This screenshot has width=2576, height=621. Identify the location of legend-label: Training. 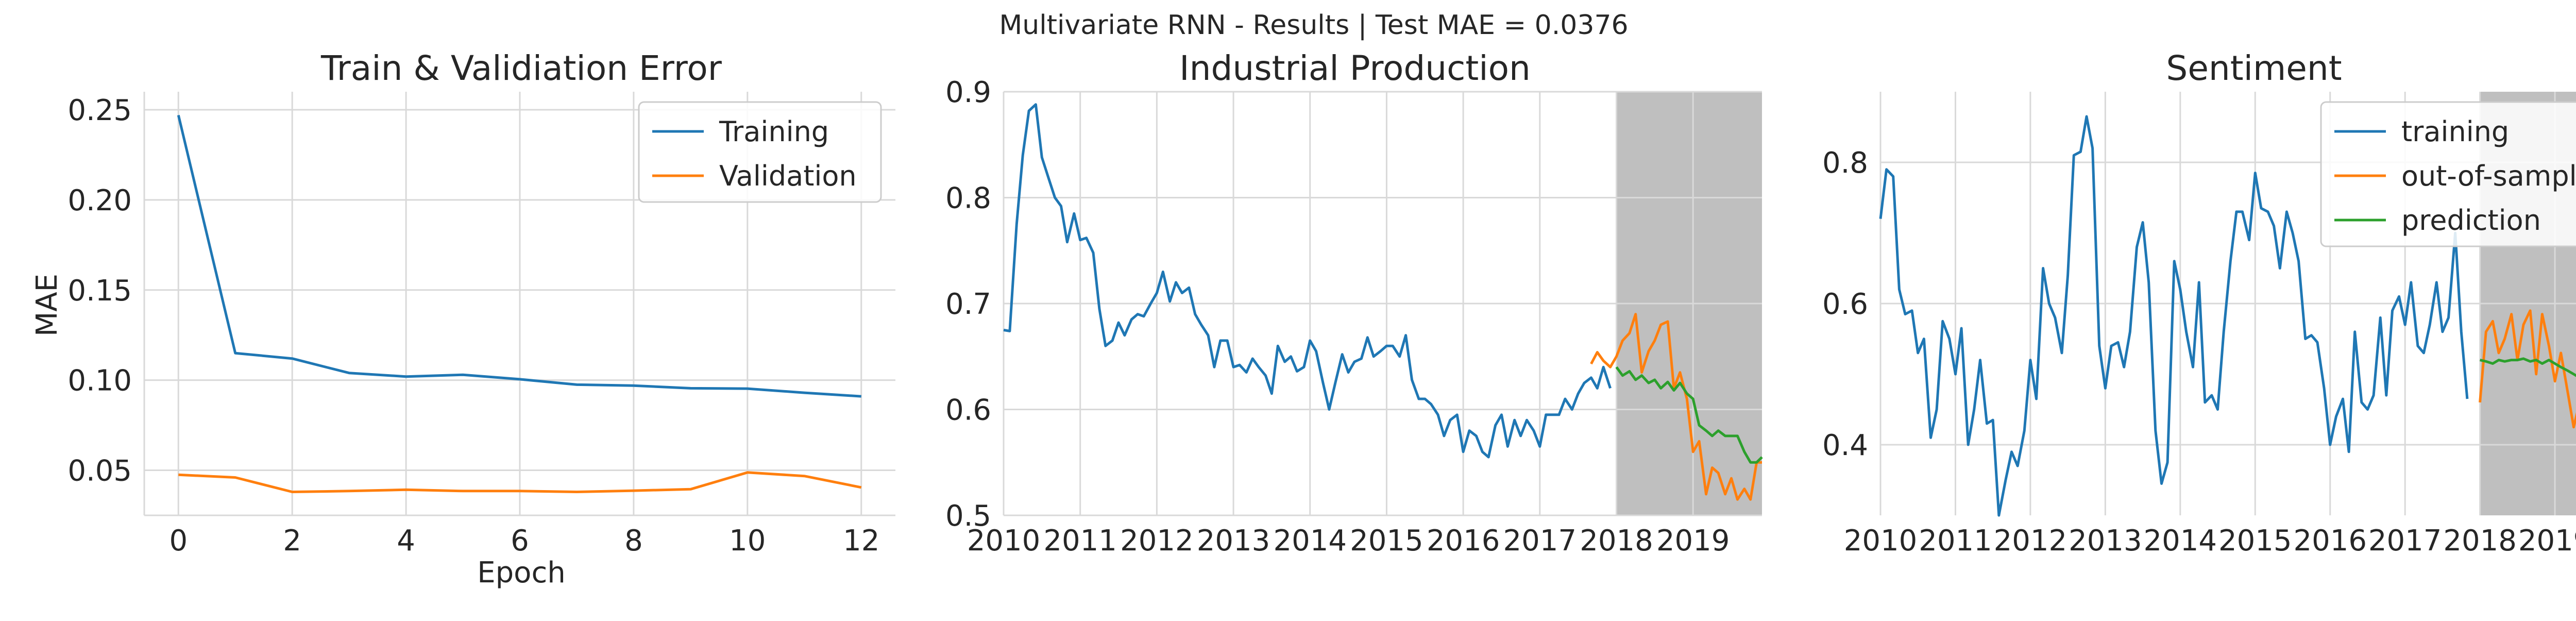
(774, 131).